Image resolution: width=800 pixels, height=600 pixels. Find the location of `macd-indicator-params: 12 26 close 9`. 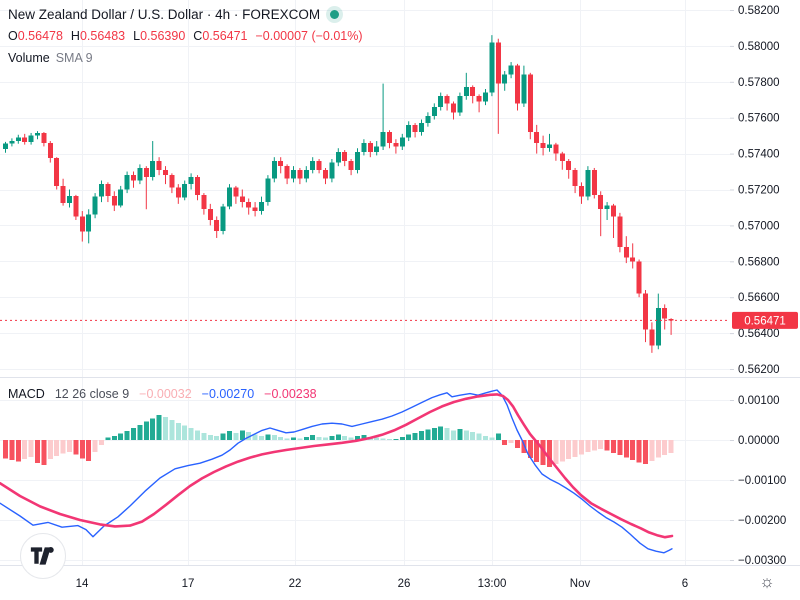

macd-indicator-params: 12 26 close 9 is located at coordinates (92, 394).